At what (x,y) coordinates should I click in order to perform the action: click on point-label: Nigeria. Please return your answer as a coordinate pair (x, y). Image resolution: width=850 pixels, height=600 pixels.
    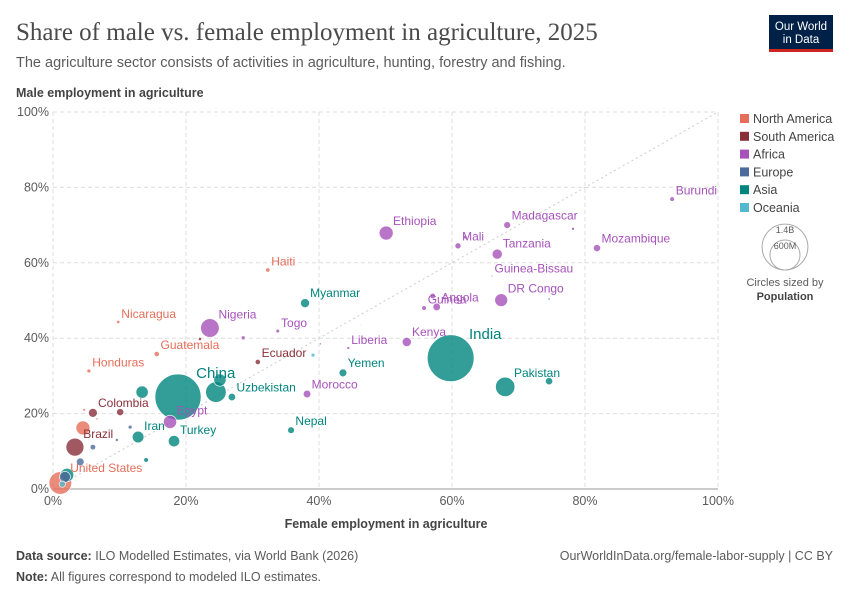
    Looking at the image, I should click on (237, 315).